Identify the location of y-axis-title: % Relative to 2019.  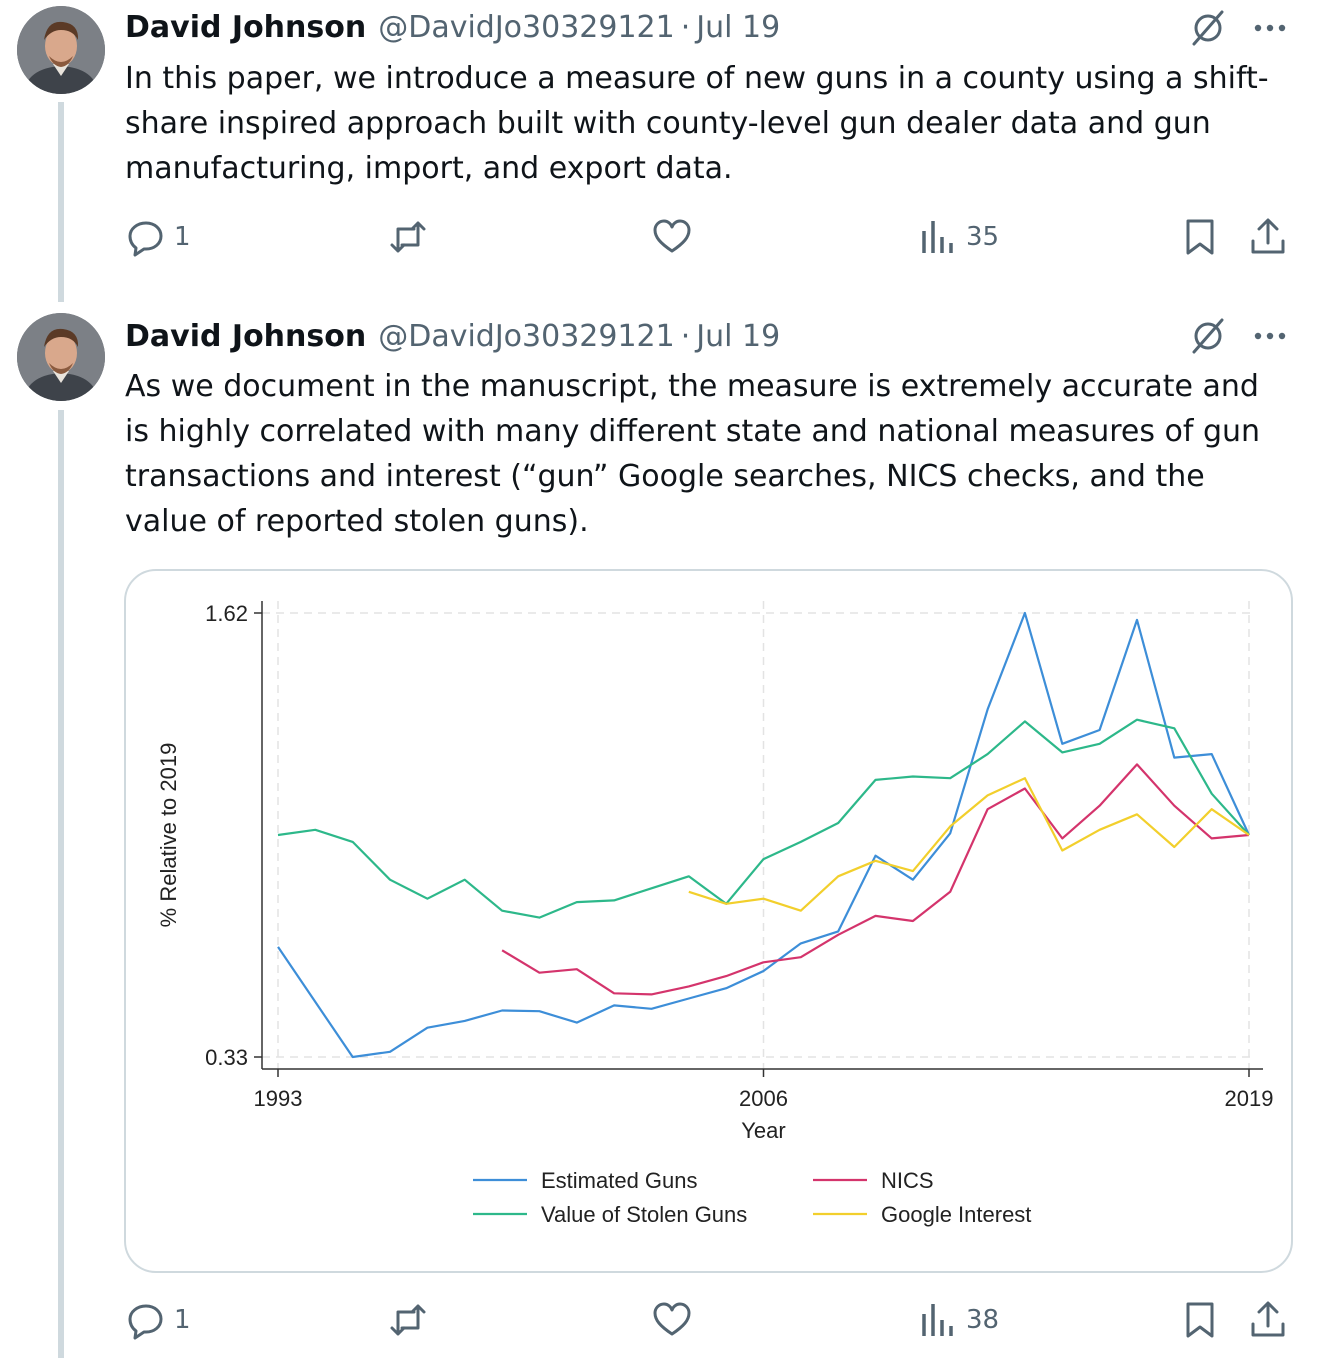
(168, 835).